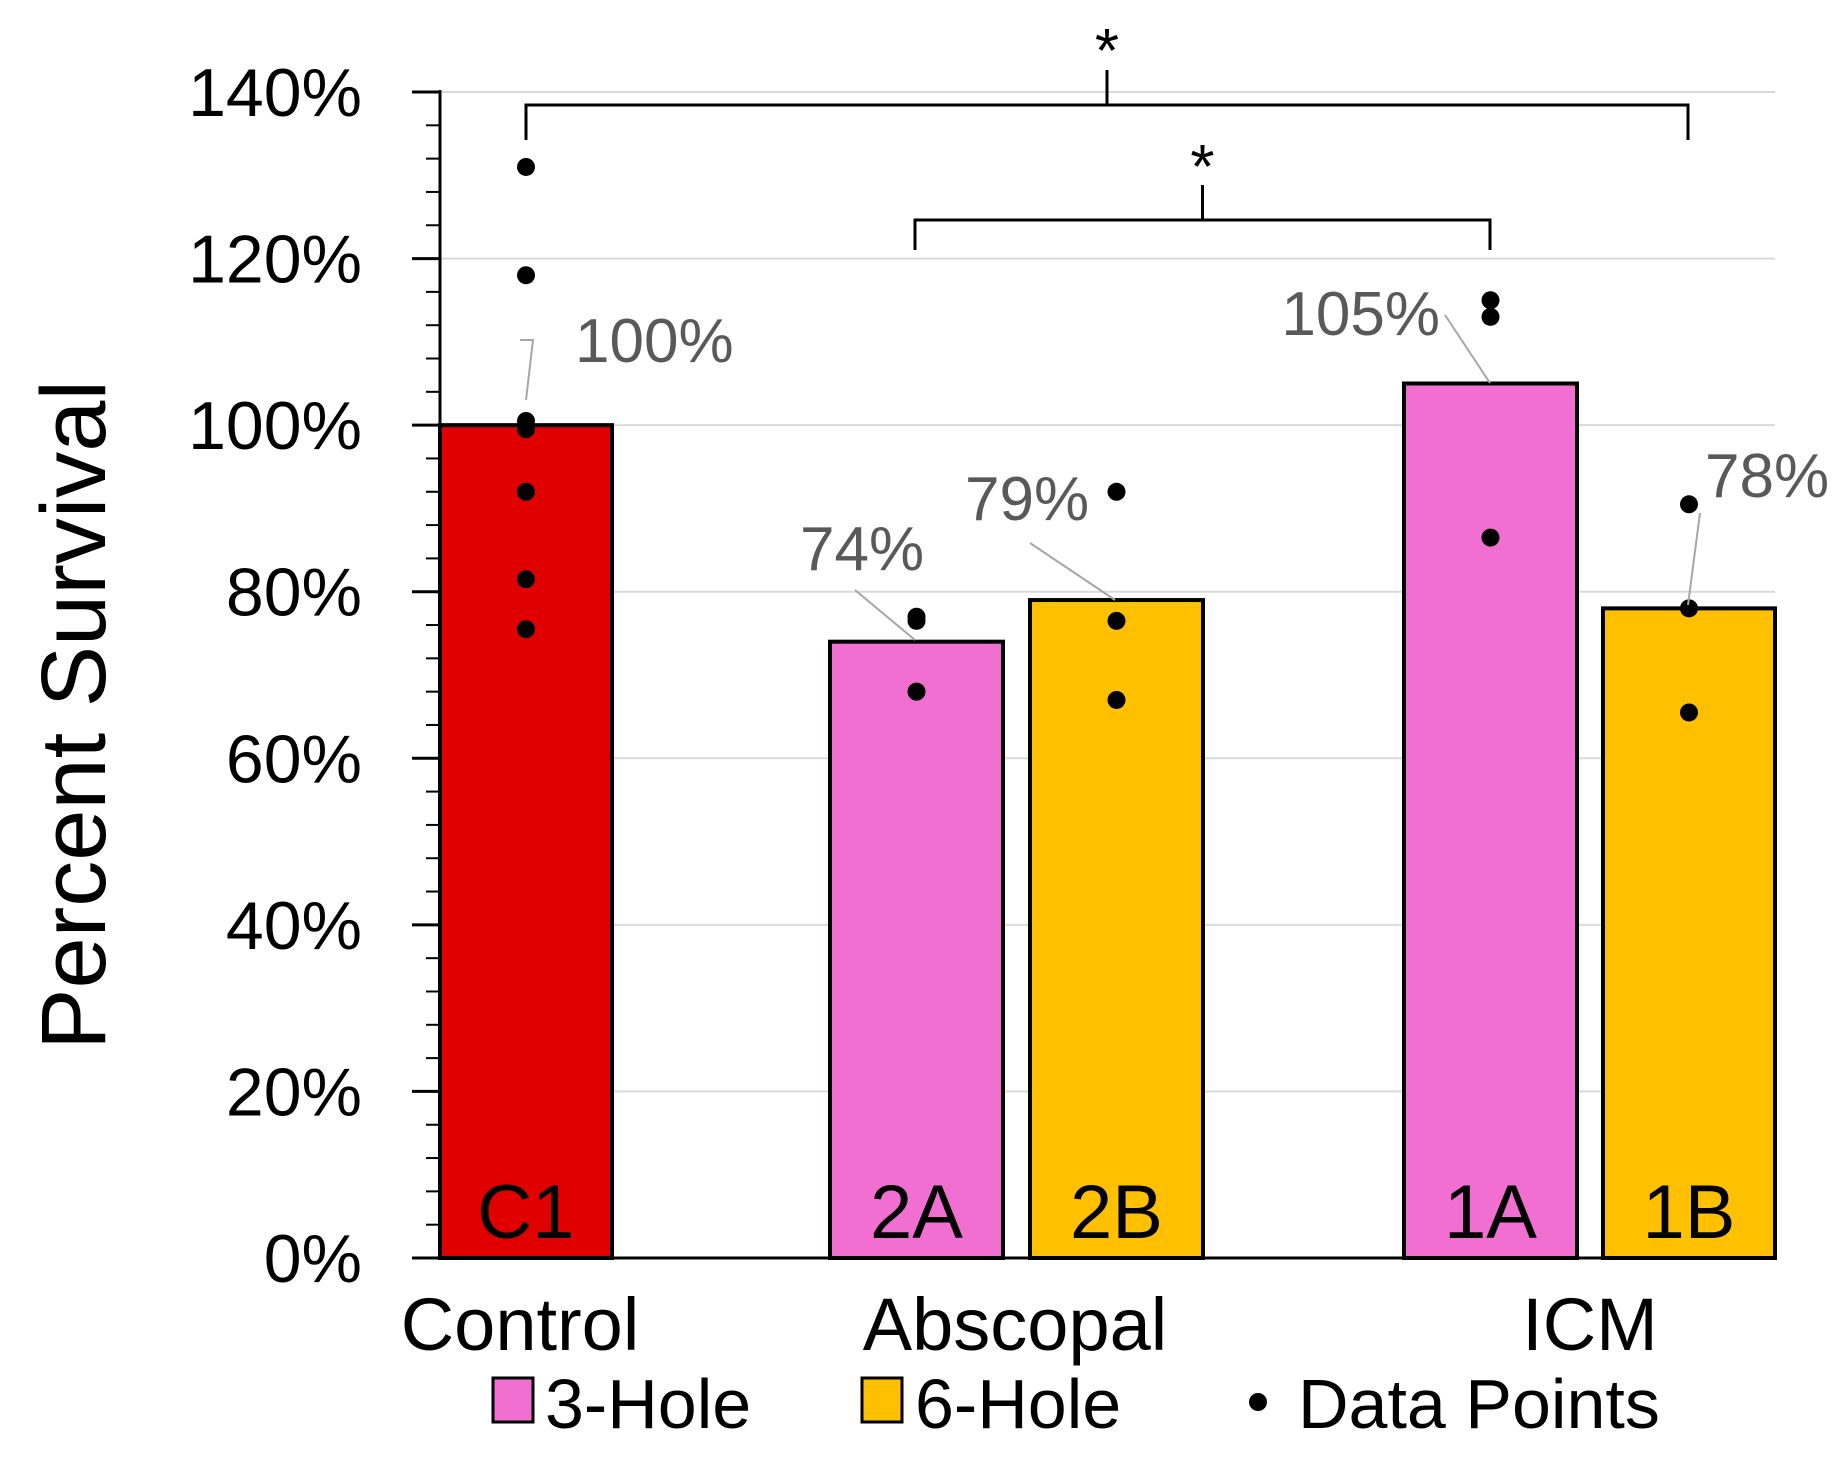 The image size is (1840, 1479). Describe the element at coordinates (1027, 499) in the screenshot. I see `value-label: 79%` at that location.